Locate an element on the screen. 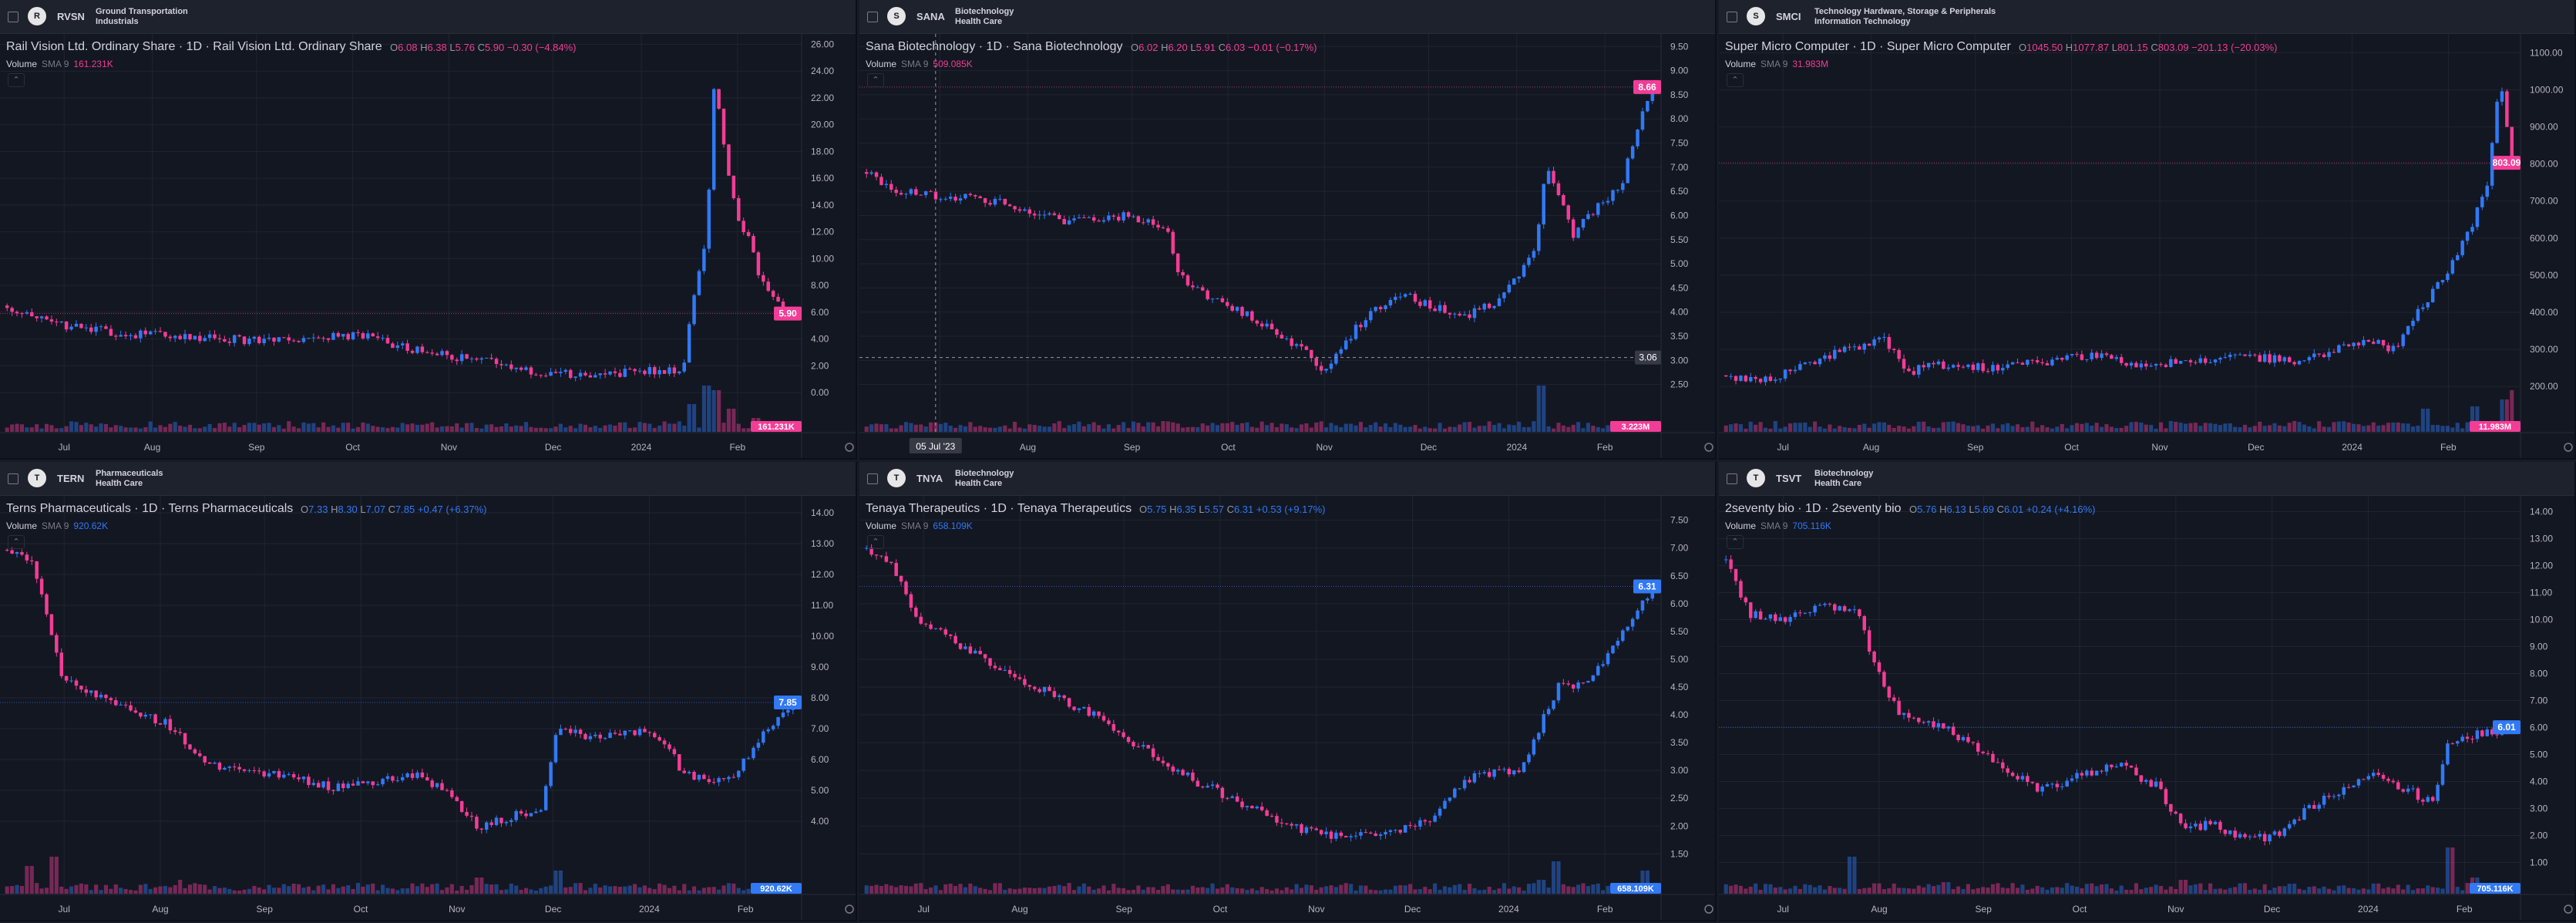 The width and height of the screenshot is (2576, 923). ticker-symbol: TSVT is located at coordinates (1789, 478).